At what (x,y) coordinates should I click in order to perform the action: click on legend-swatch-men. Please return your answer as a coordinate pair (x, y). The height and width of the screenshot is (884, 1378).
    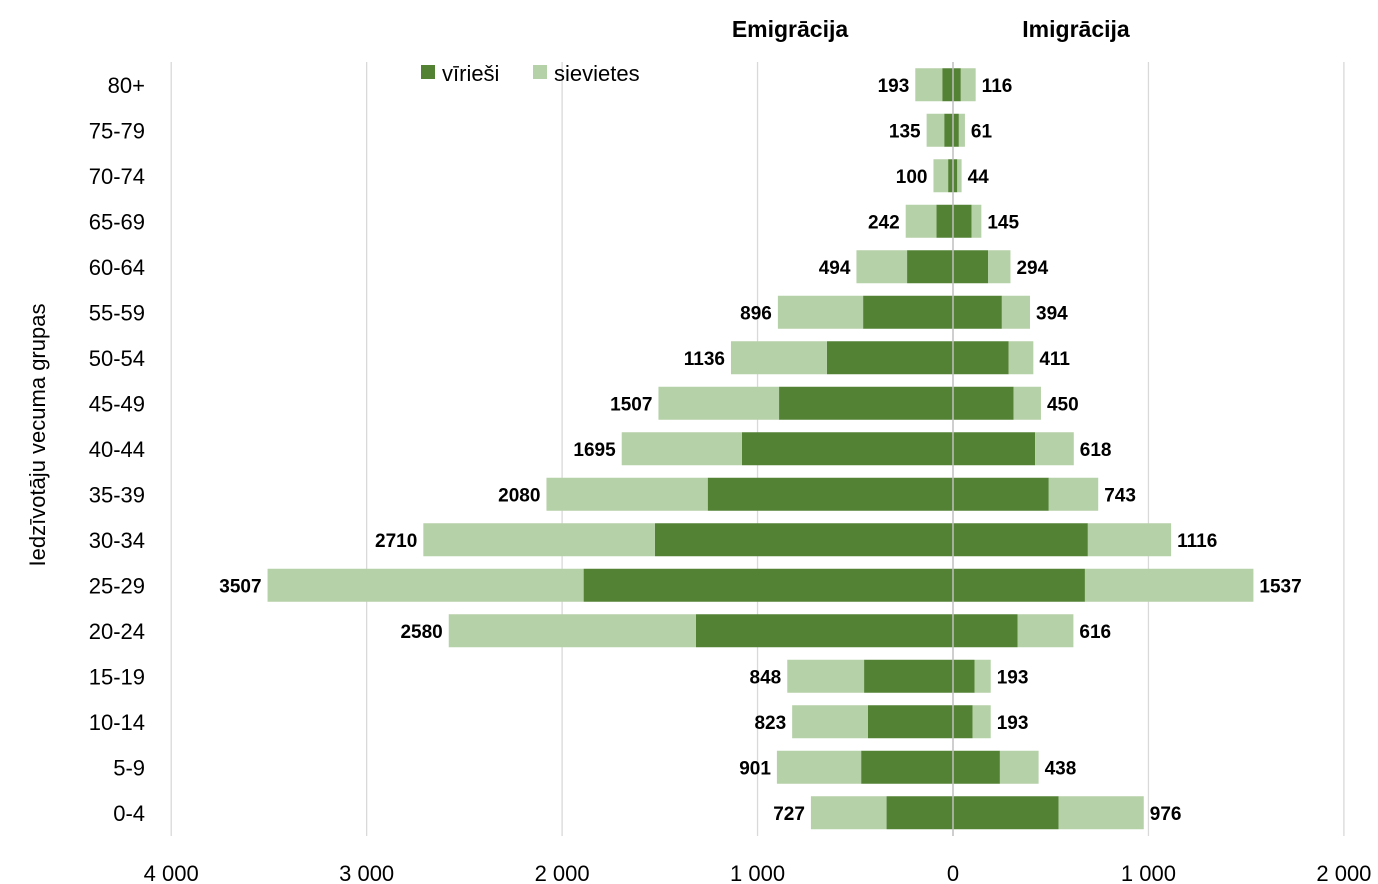
    Looking at the image, I should click on (428, 72).